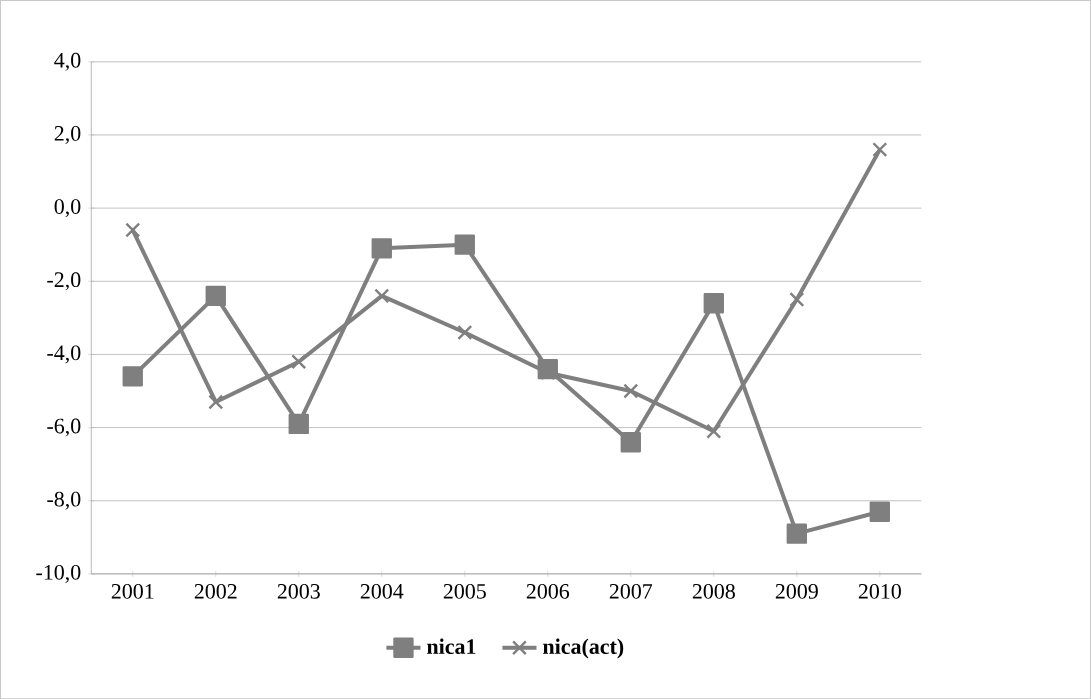  Describe the element at coordinates (67, 208) in the screenshot. I see `y-tick-label: 0,0` at that location.